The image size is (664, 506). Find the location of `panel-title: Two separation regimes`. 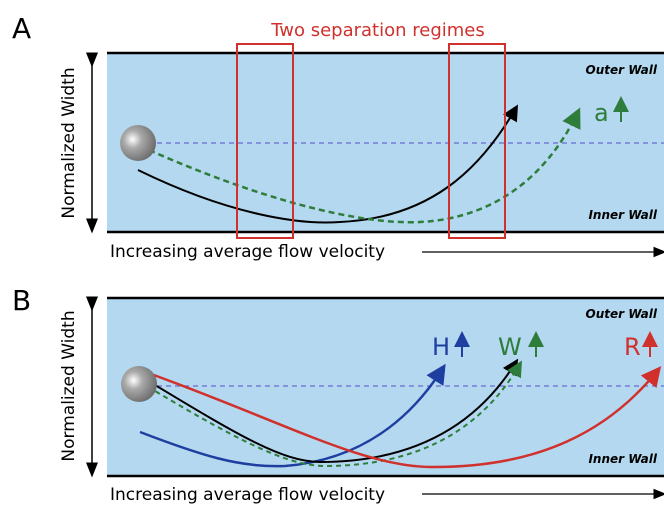

panel-title: Two separation regimes is located at coordinates (377, 30).